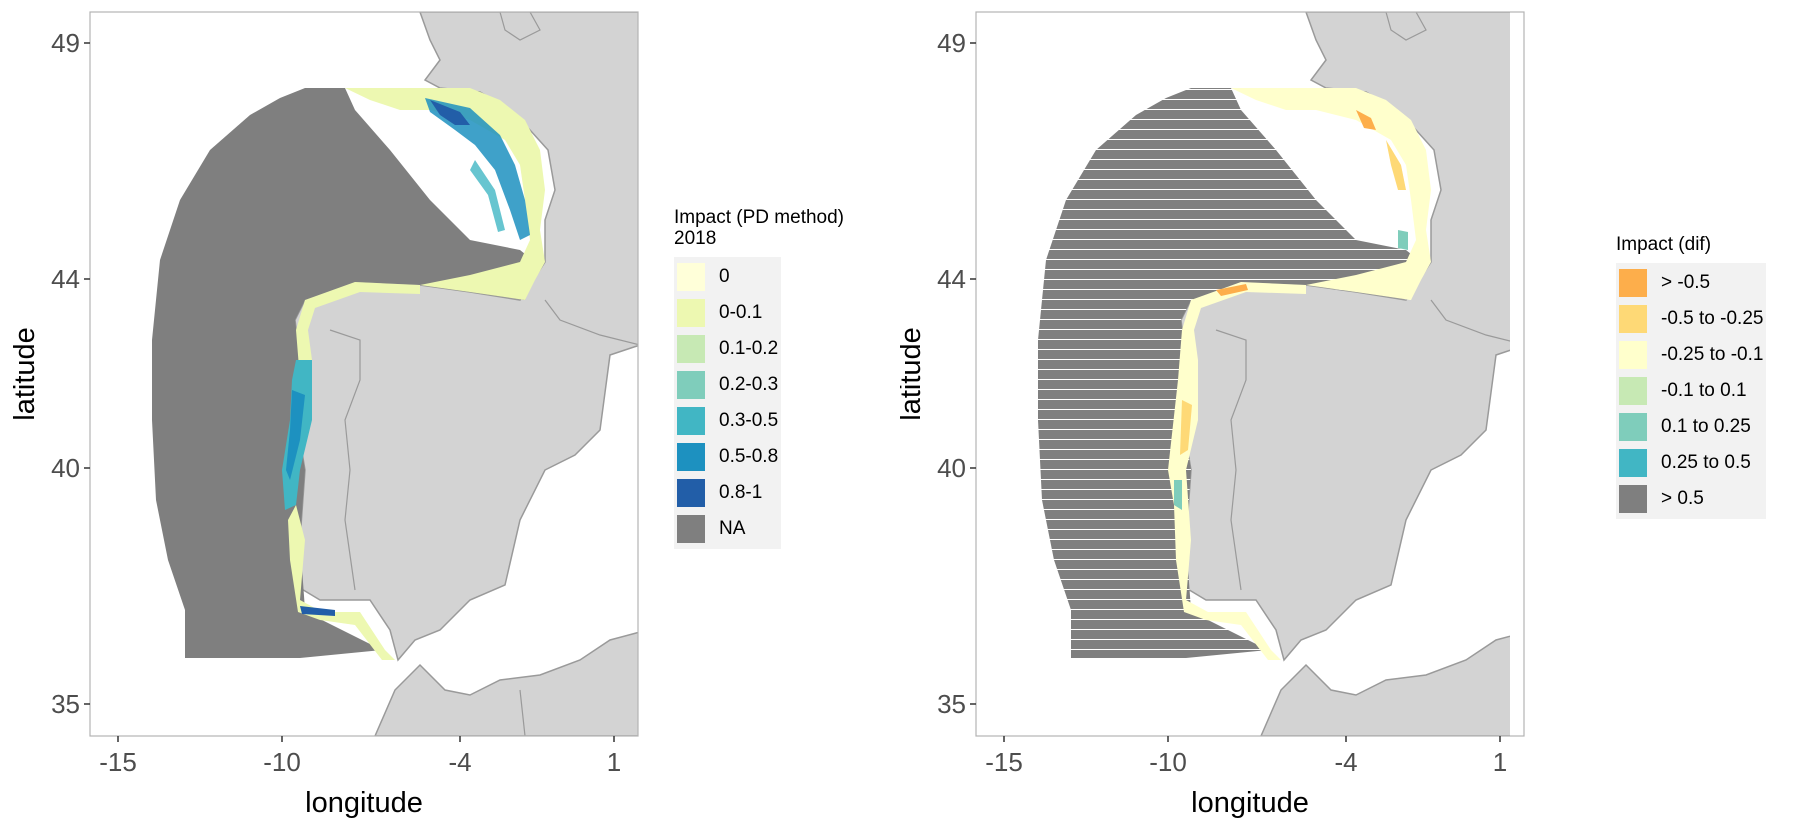 This screenshot has width=1800, height=825. Describe the element at coordinates (749, 348) in the screenshot. I see `legend-label: 0.1-0.2` at that location.